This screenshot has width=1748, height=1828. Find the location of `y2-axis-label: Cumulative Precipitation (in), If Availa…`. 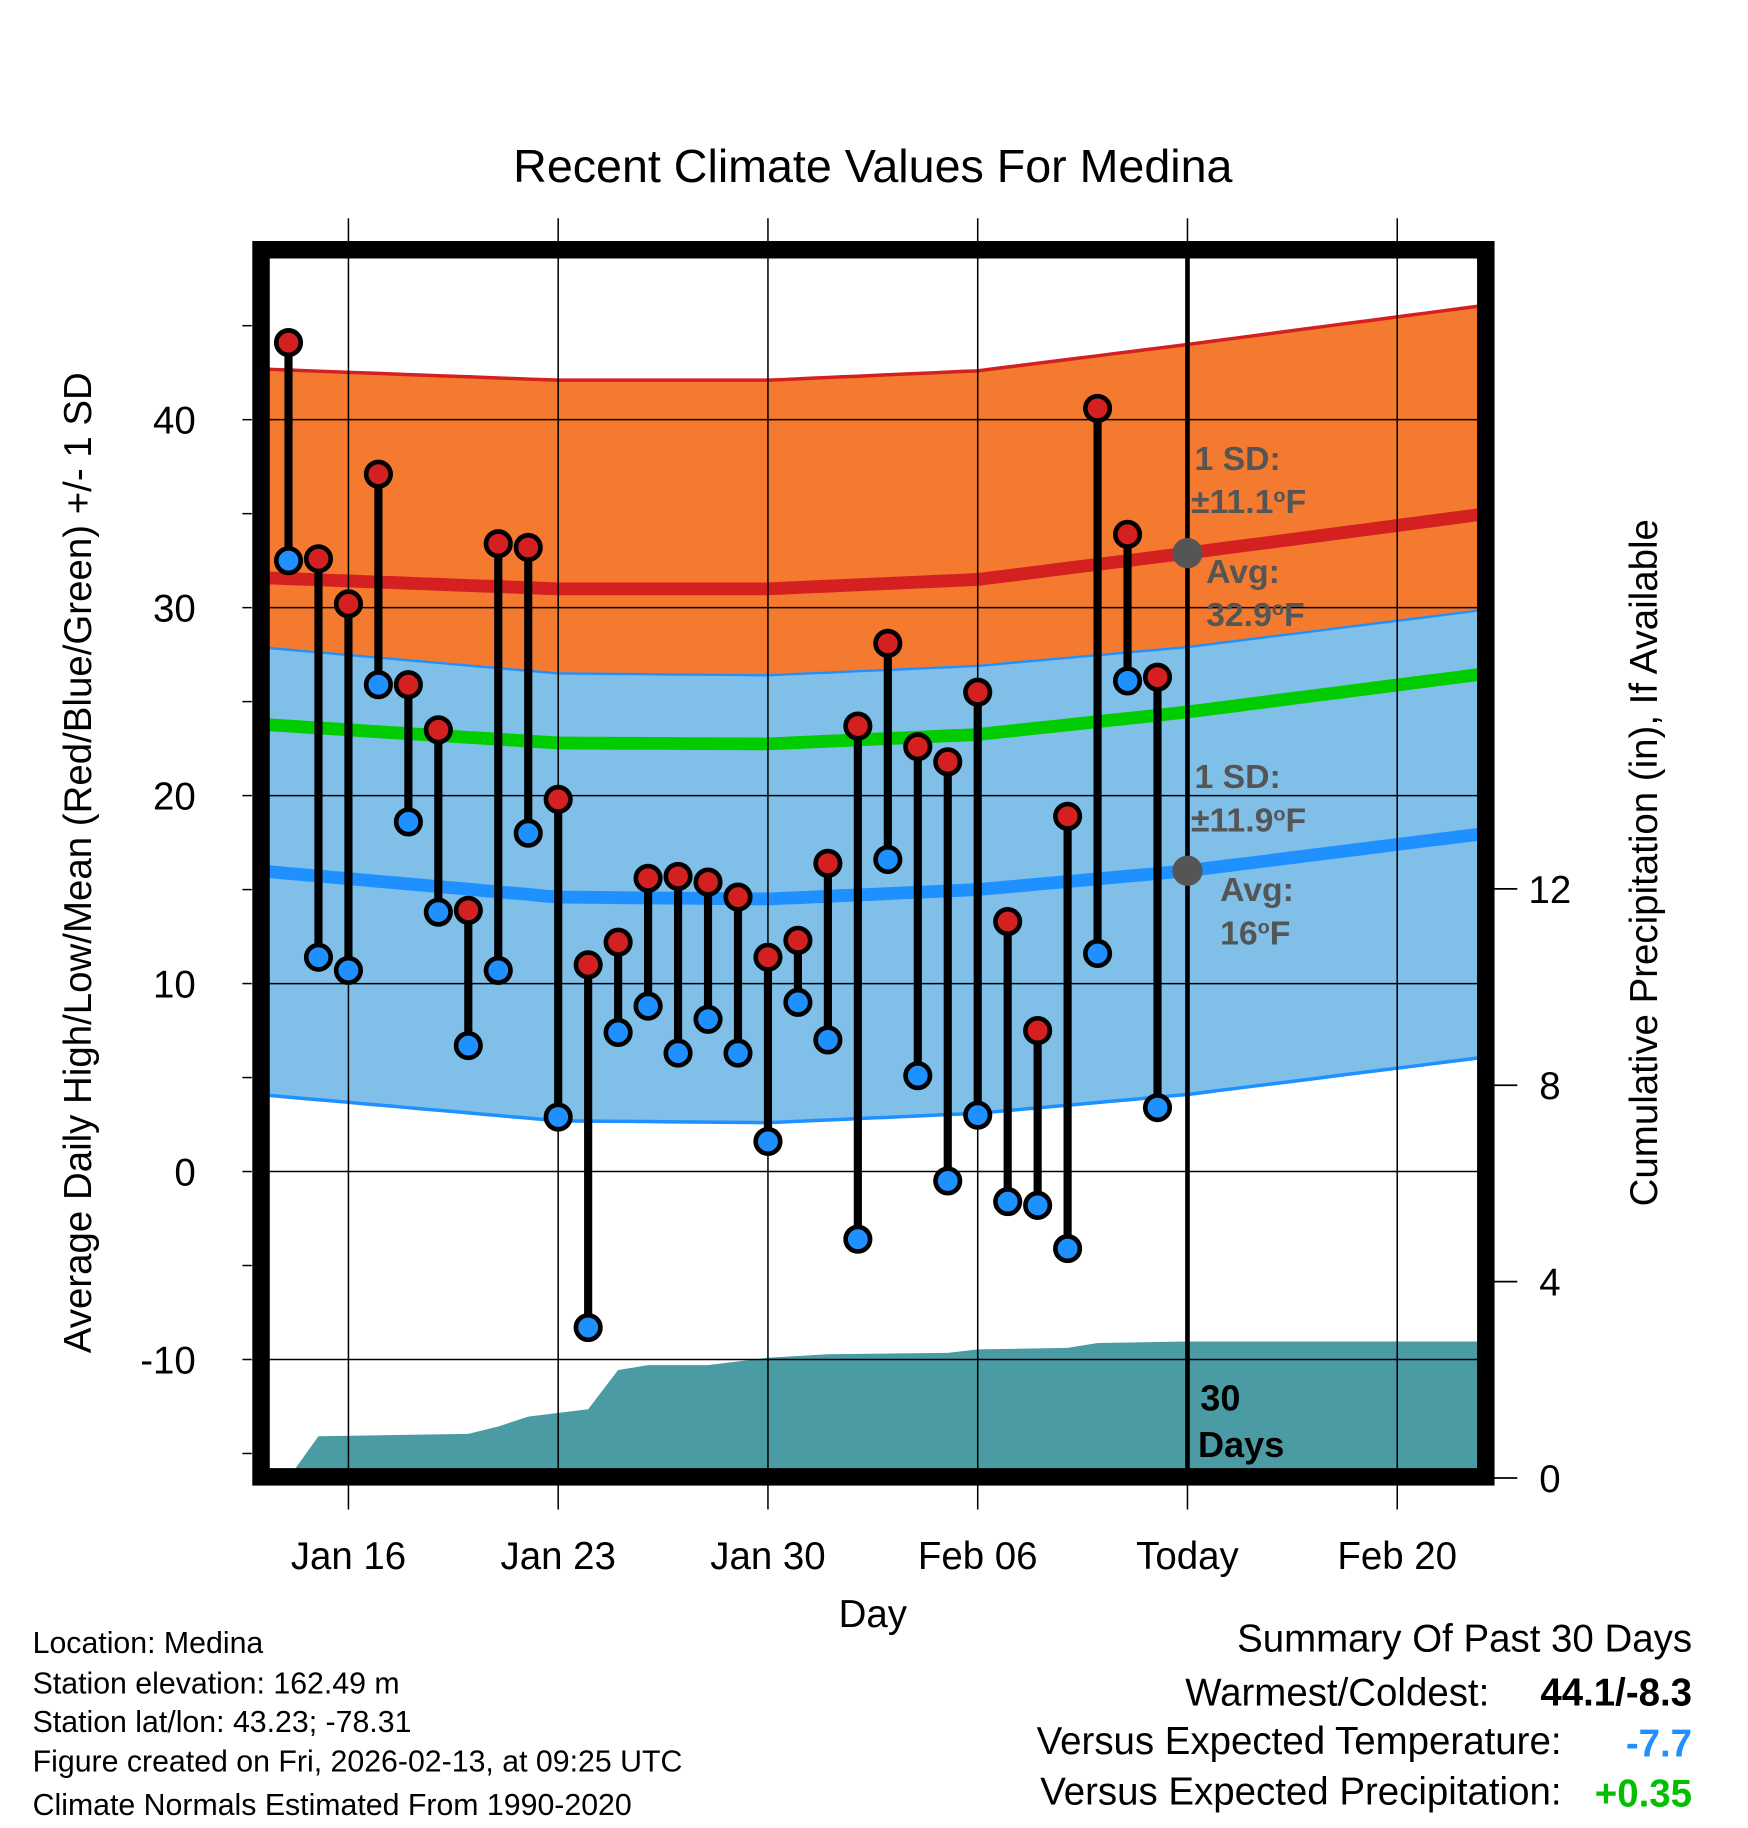

y2-axis-label: Cumulative Precipitation (in), If Availa… is located at coordinates (1644, 862).